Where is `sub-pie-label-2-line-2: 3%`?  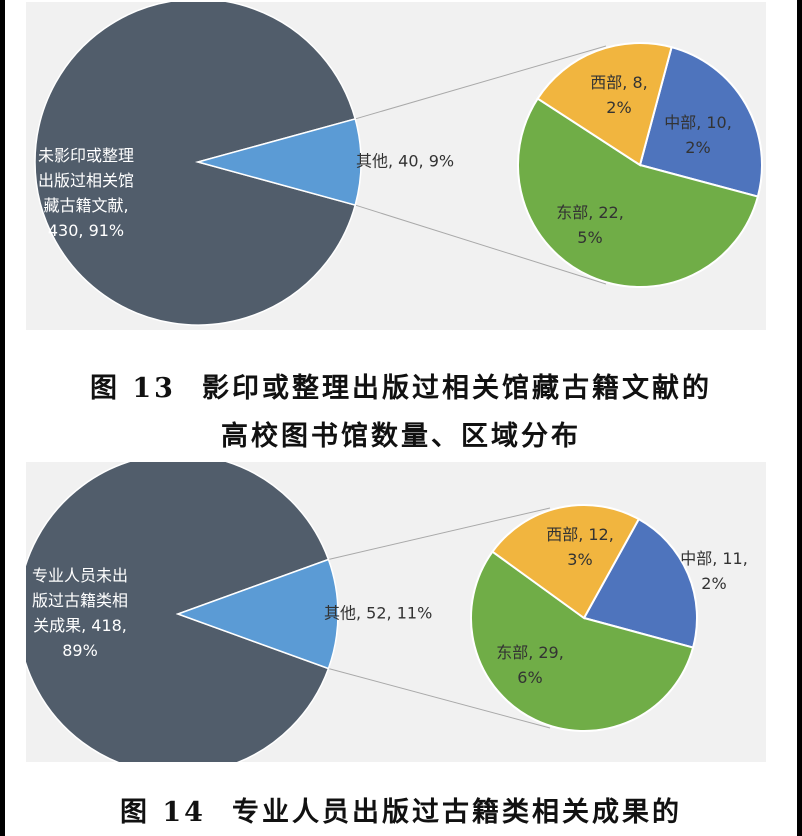 sub-pie-label-2-line-2: 3% is located at coordinates (579, 559).